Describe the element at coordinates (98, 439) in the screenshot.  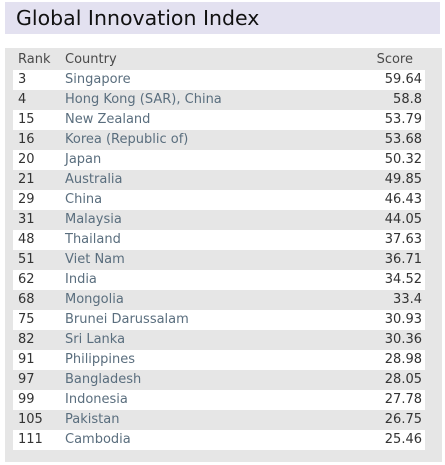
I see `country-cell: Cambodia` at that location.